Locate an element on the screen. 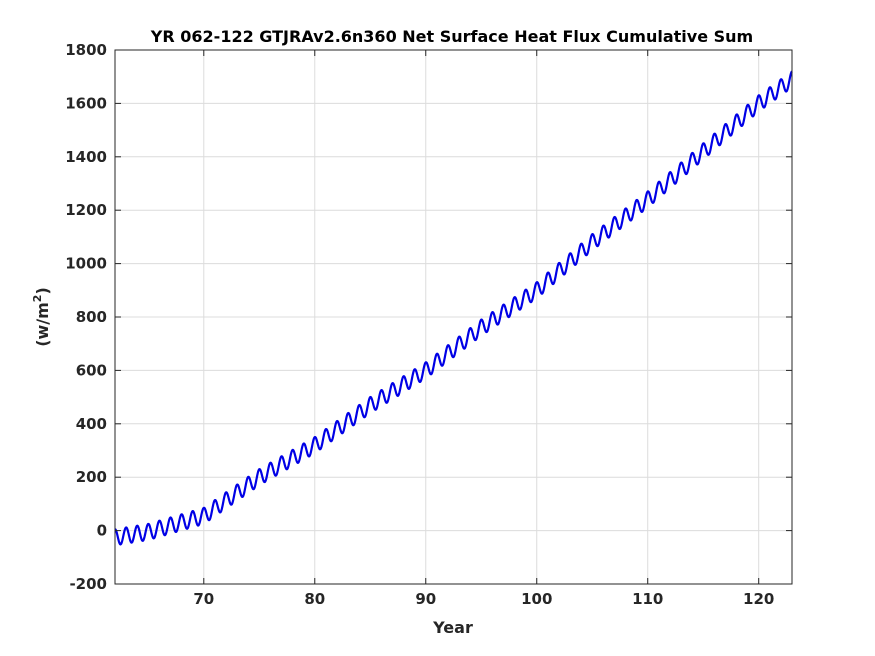 The image size is (875, 656). y-tick-label: 1000 is located at coordinates (86, 264).